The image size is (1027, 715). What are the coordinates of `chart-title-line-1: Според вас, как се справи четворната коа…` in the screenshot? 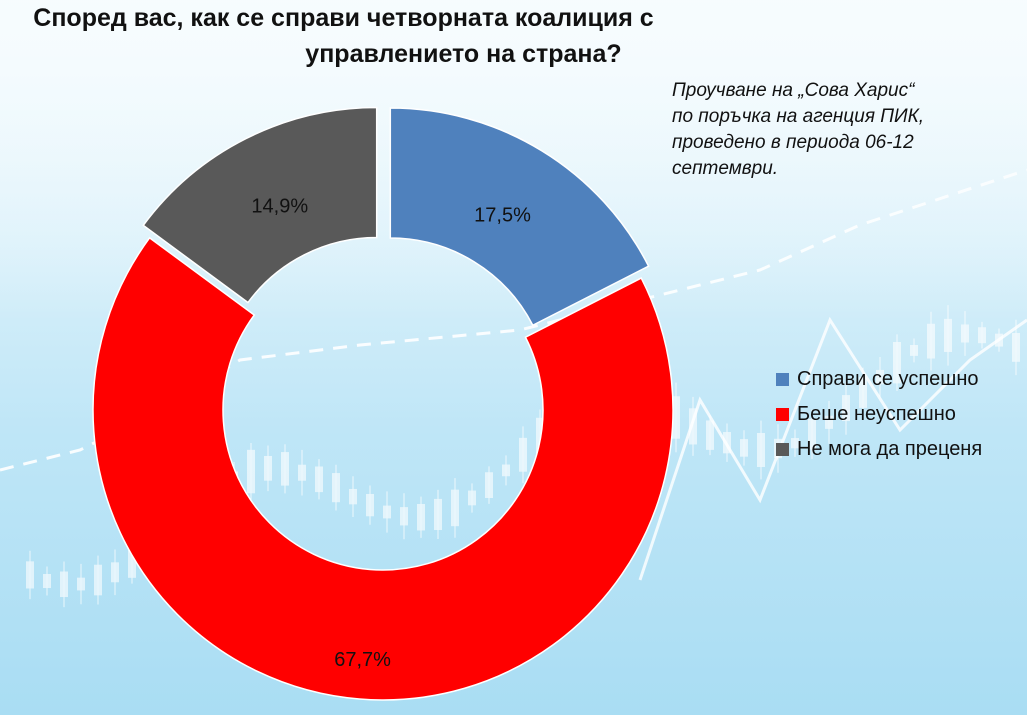 It's located at (343, 18).